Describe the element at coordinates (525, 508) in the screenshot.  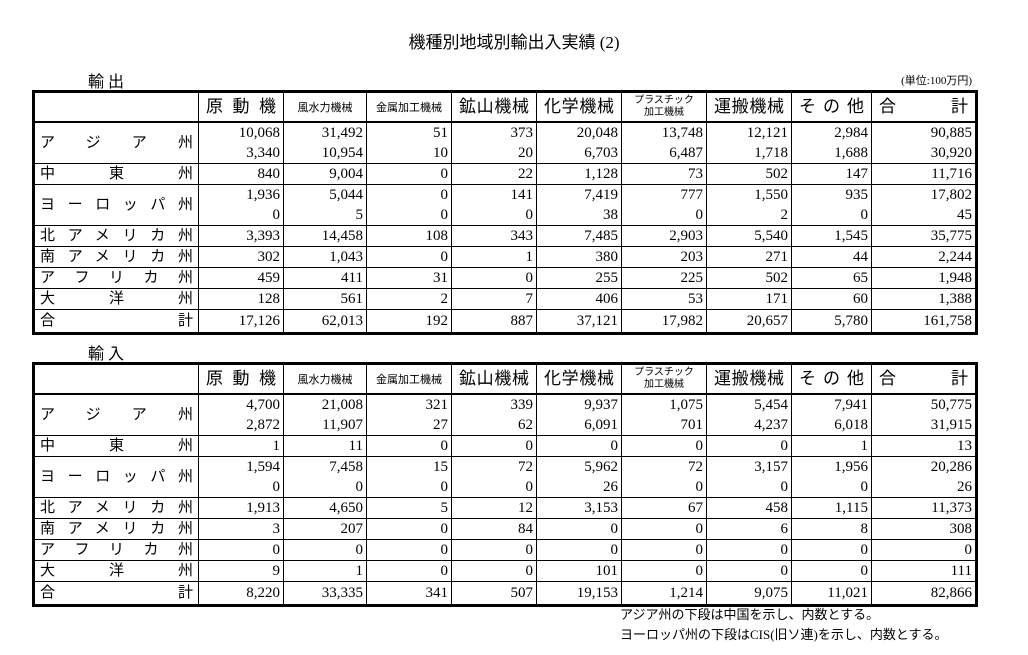
I see `value: 12` at that location.